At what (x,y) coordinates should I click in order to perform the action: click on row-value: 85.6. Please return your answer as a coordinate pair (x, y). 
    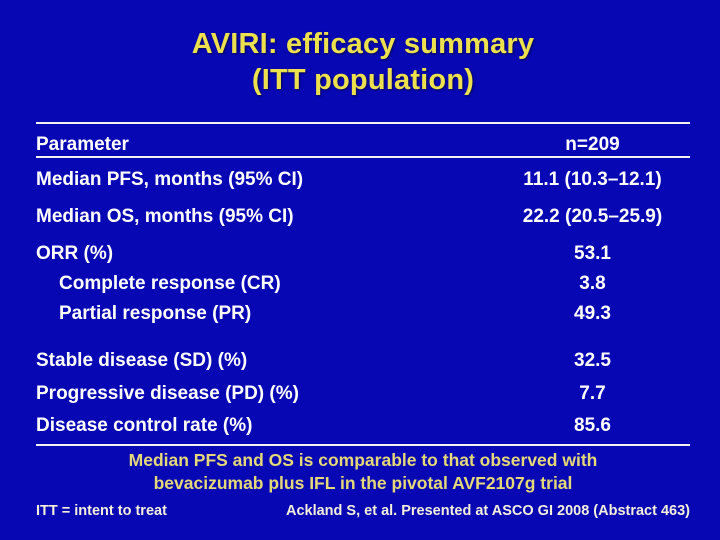
    Looking at the image, I should click on (592, 425).